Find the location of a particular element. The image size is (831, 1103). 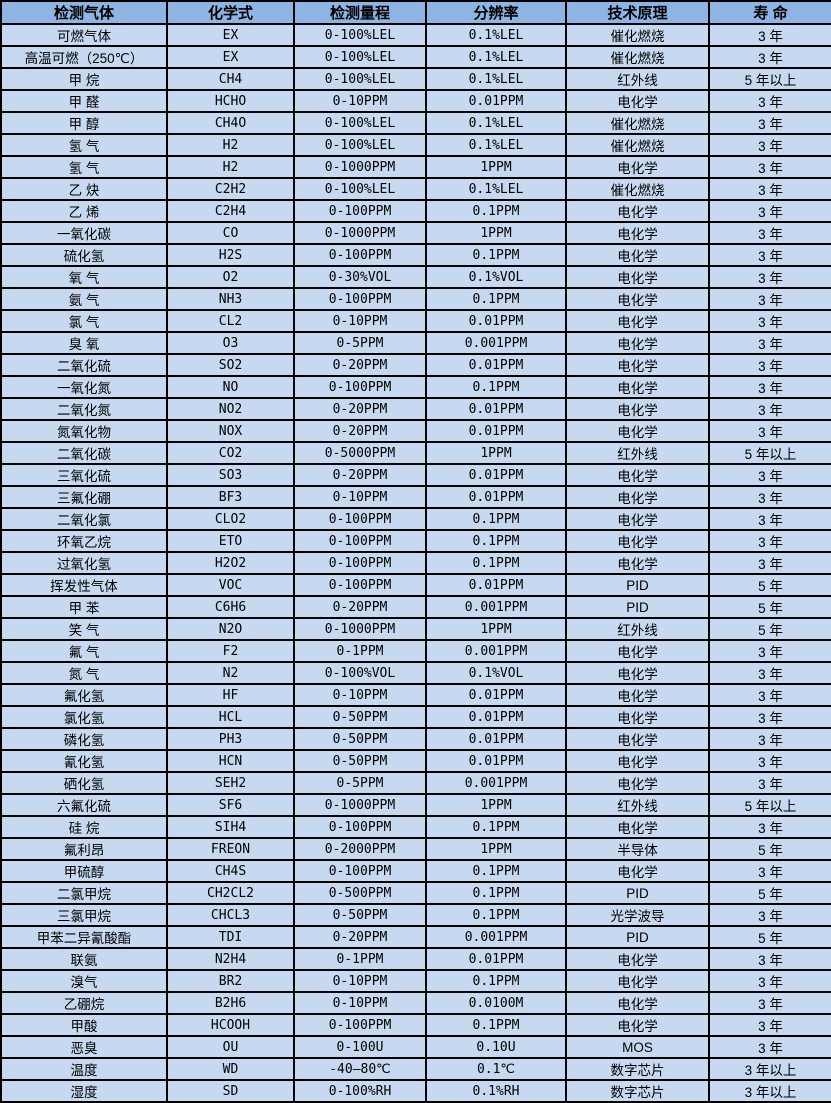

table-row: 硒化氢 SEH2 0-5PPM 0.001PPM 电化学 3 年 is located at coordinates (415, 783).